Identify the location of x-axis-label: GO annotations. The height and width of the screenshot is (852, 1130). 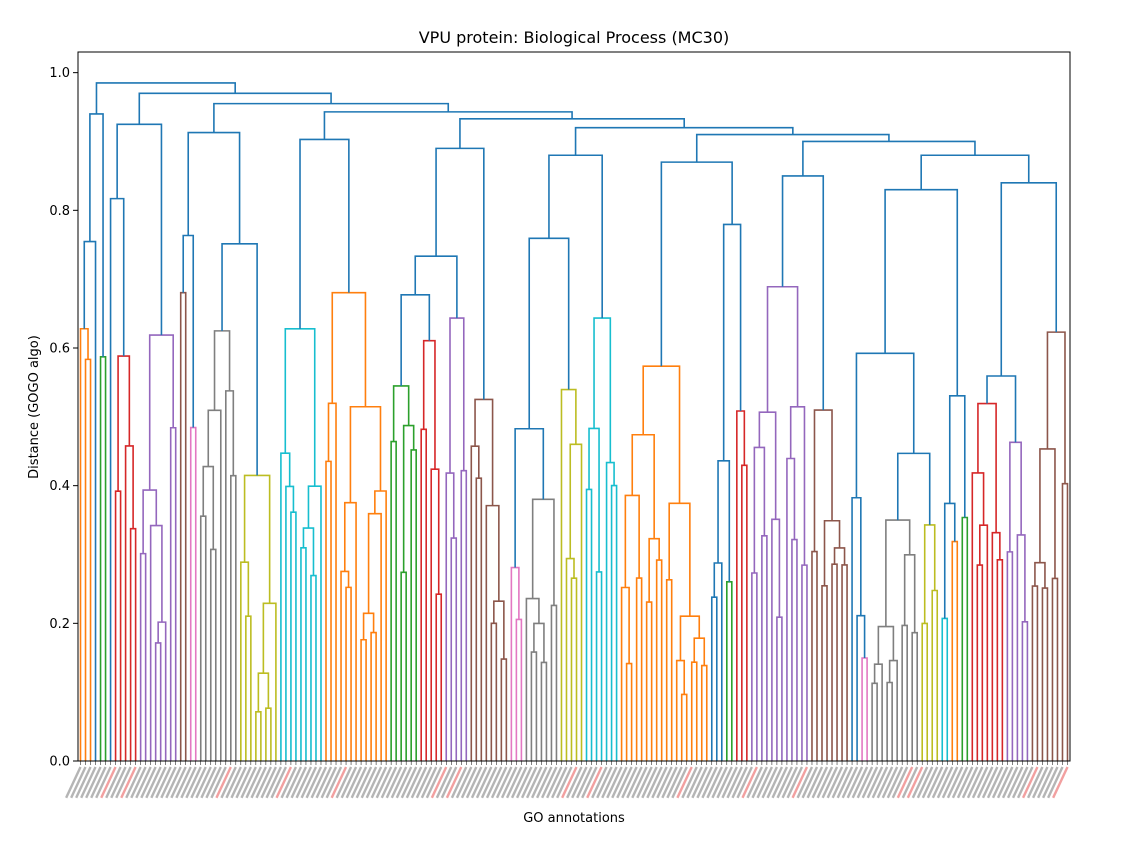
(574, 818).